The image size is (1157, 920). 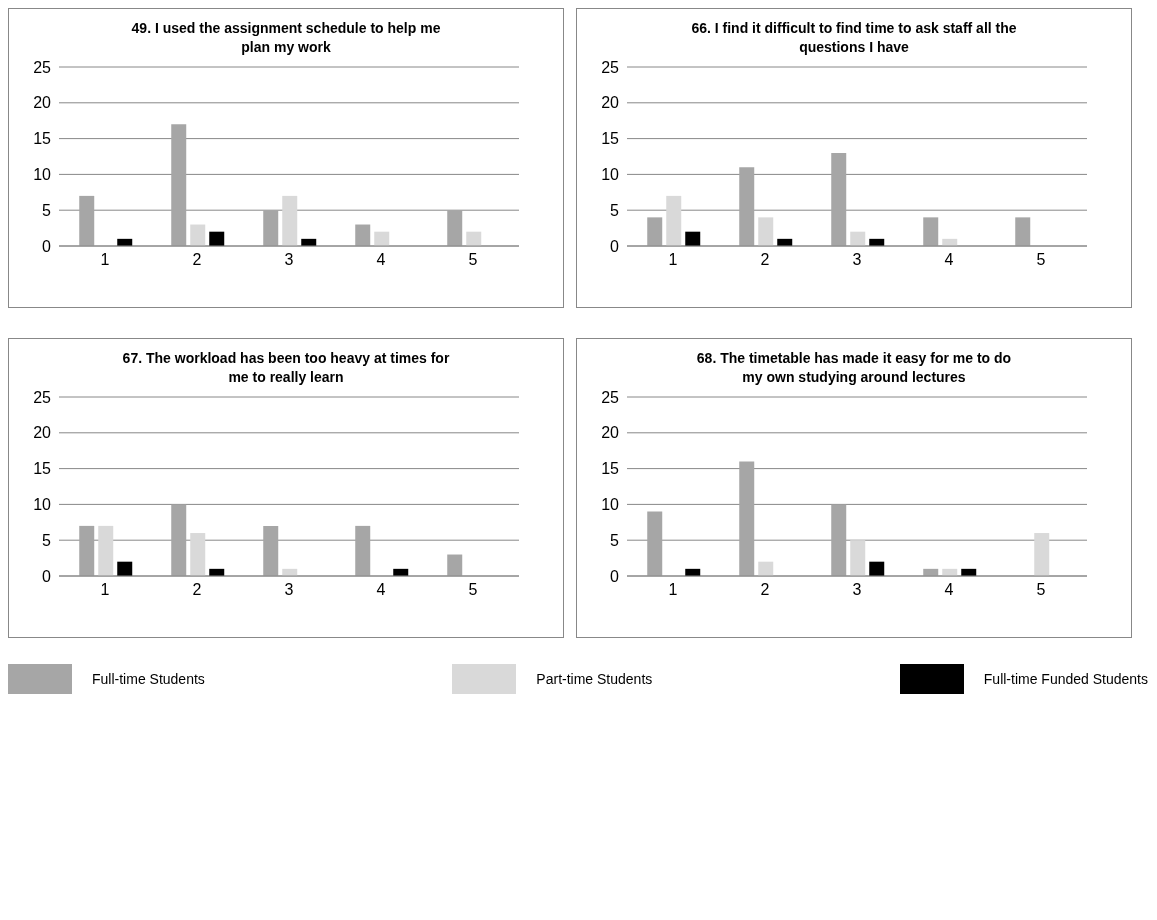 What do you see at coordinates (594, 679) in the screenshot?
I see `legend-label: Part-time Students` at bounding box center [594, 679].